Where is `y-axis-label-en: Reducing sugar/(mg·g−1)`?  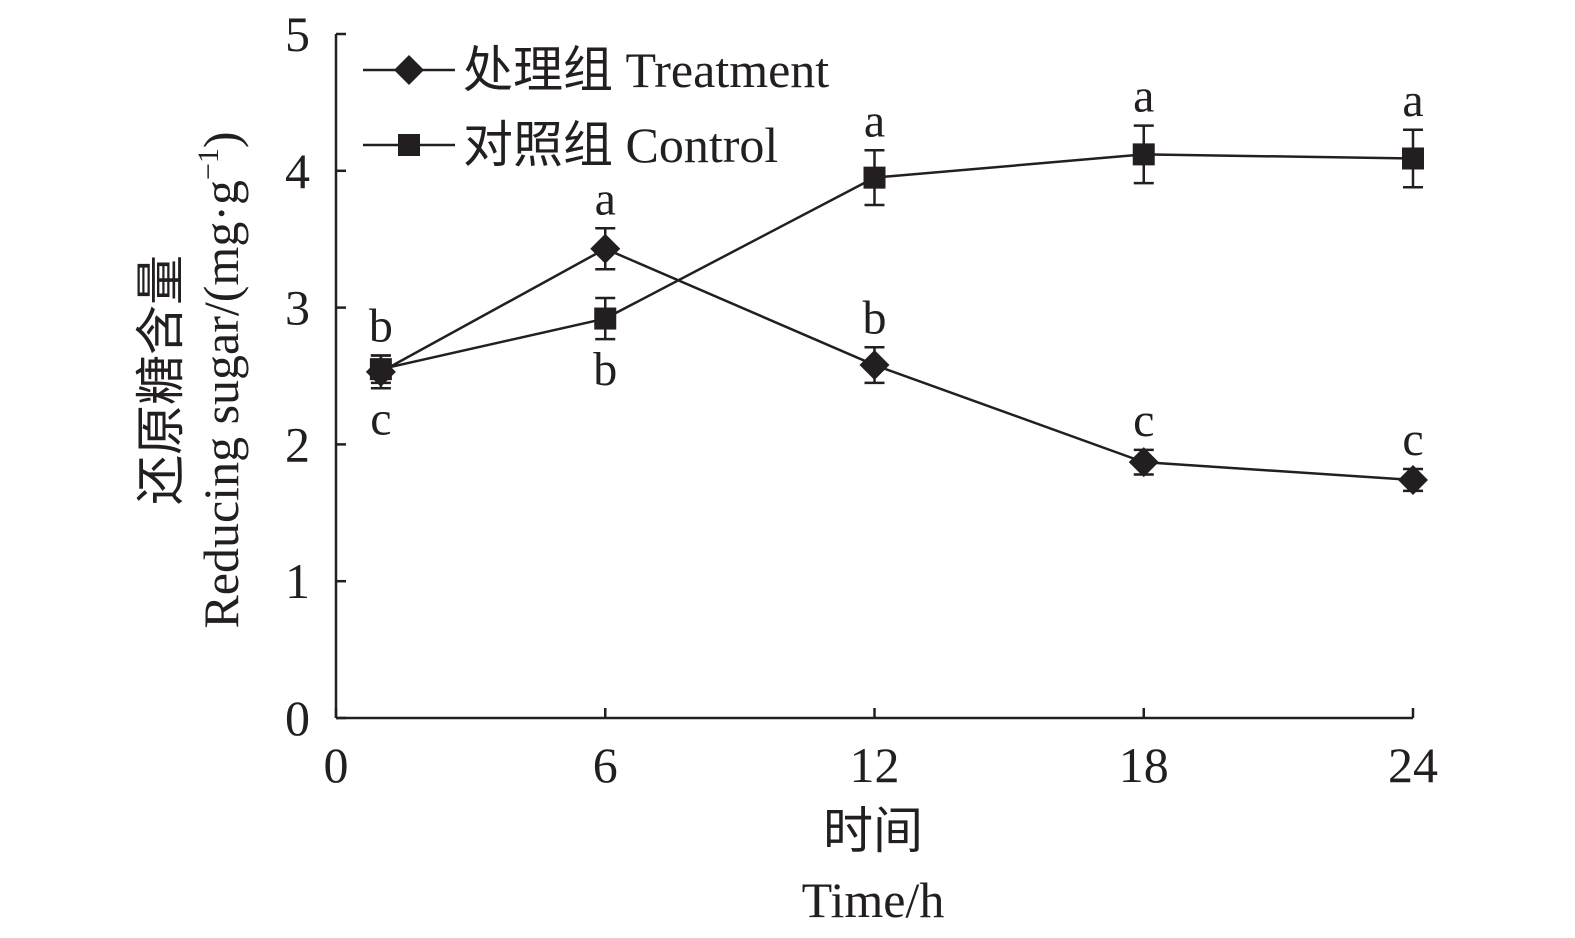
y-axis-label-en: Reducing sugar/(mg·g−1) is located at coordinates (220, 379).